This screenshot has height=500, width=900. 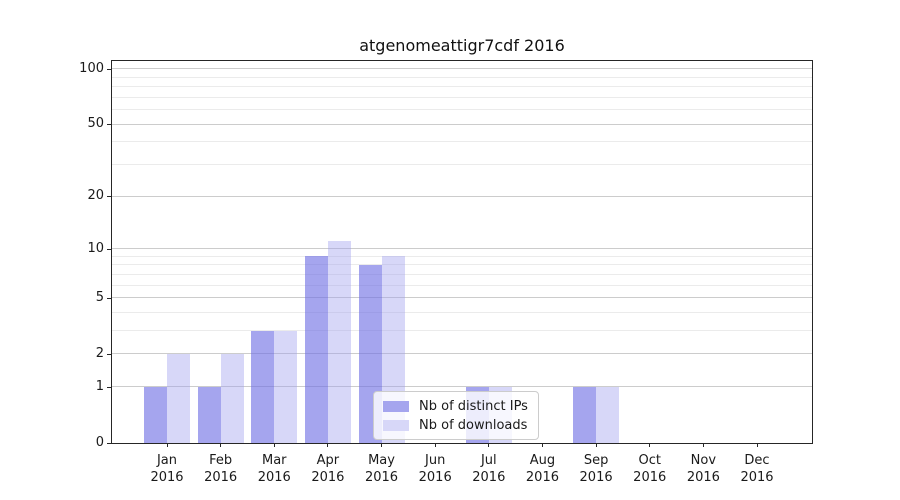 I want to click on legend: Nb of distinct IPs Nb of downloads, so click(x=456, y=415).